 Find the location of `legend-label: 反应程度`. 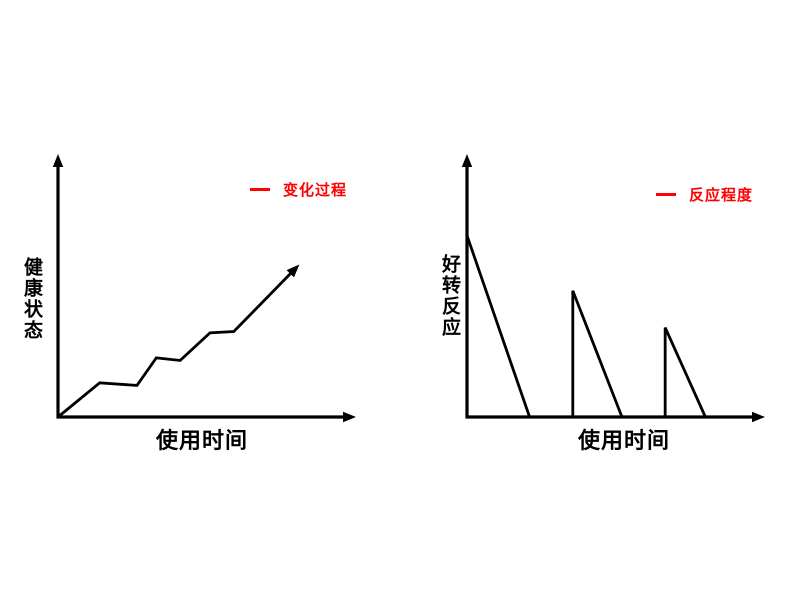

legend-label: 反应程度 is located at coordinates (721, 195).